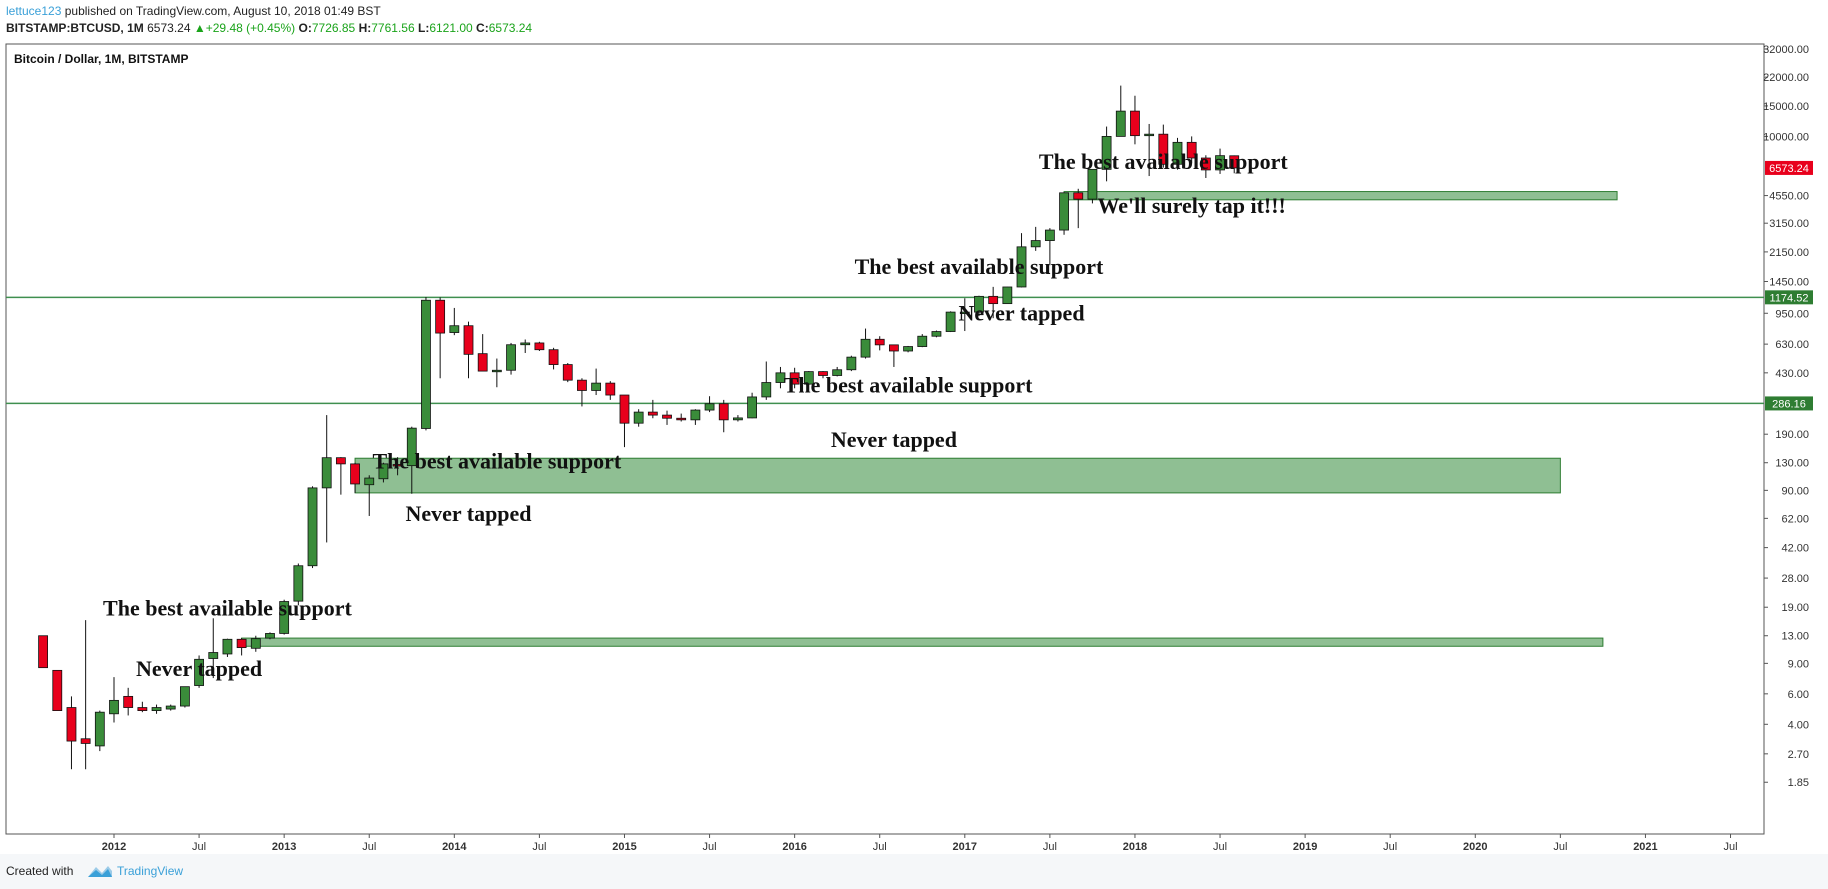 This screenshot has width=1828, height=889. I want to click on y-tick-label: 28.00, so click(1795, 579).